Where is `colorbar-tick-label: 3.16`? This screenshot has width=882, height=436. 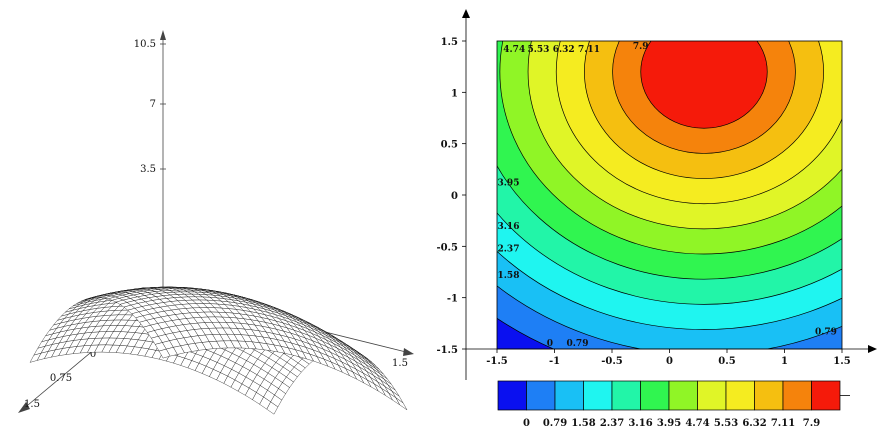
colorbar-tick-label: 3.16 is located at coordinates (640, 423).